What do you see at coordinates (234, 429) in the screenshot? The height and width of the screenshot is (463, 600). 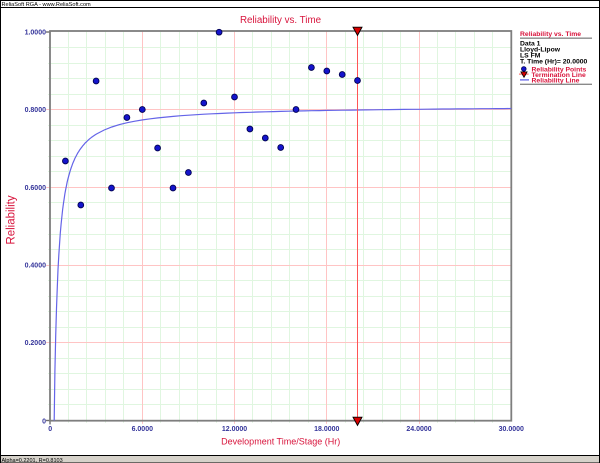 I see `svg-text: 12.0000` at bounding box center [234, 429].